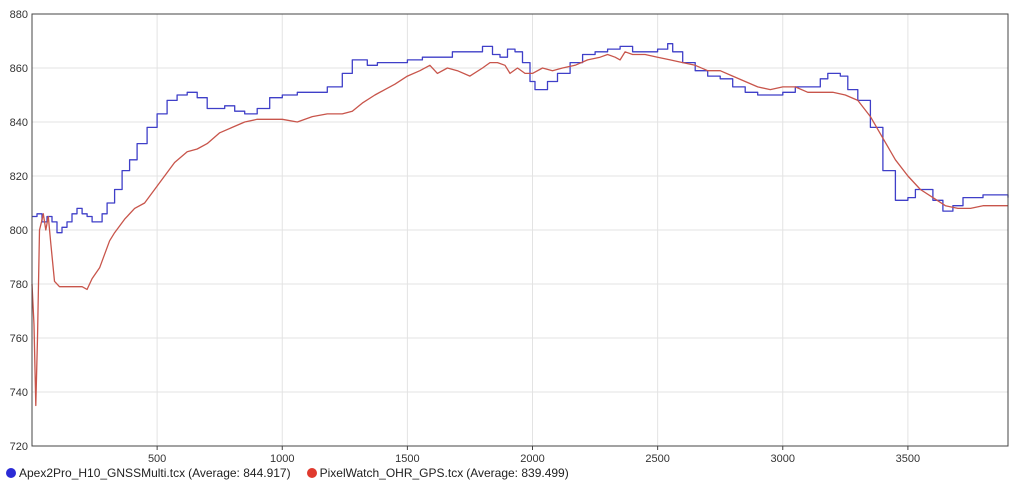 The image size is (1020, 485). I want to click on x-tick-label: 1500, so click(407, 459).